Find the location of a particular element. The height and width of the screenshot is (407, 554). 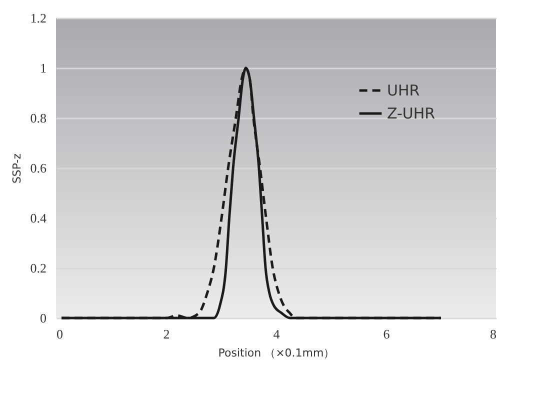

legend-label: Z-UHR is located at coordinates (411, 113).